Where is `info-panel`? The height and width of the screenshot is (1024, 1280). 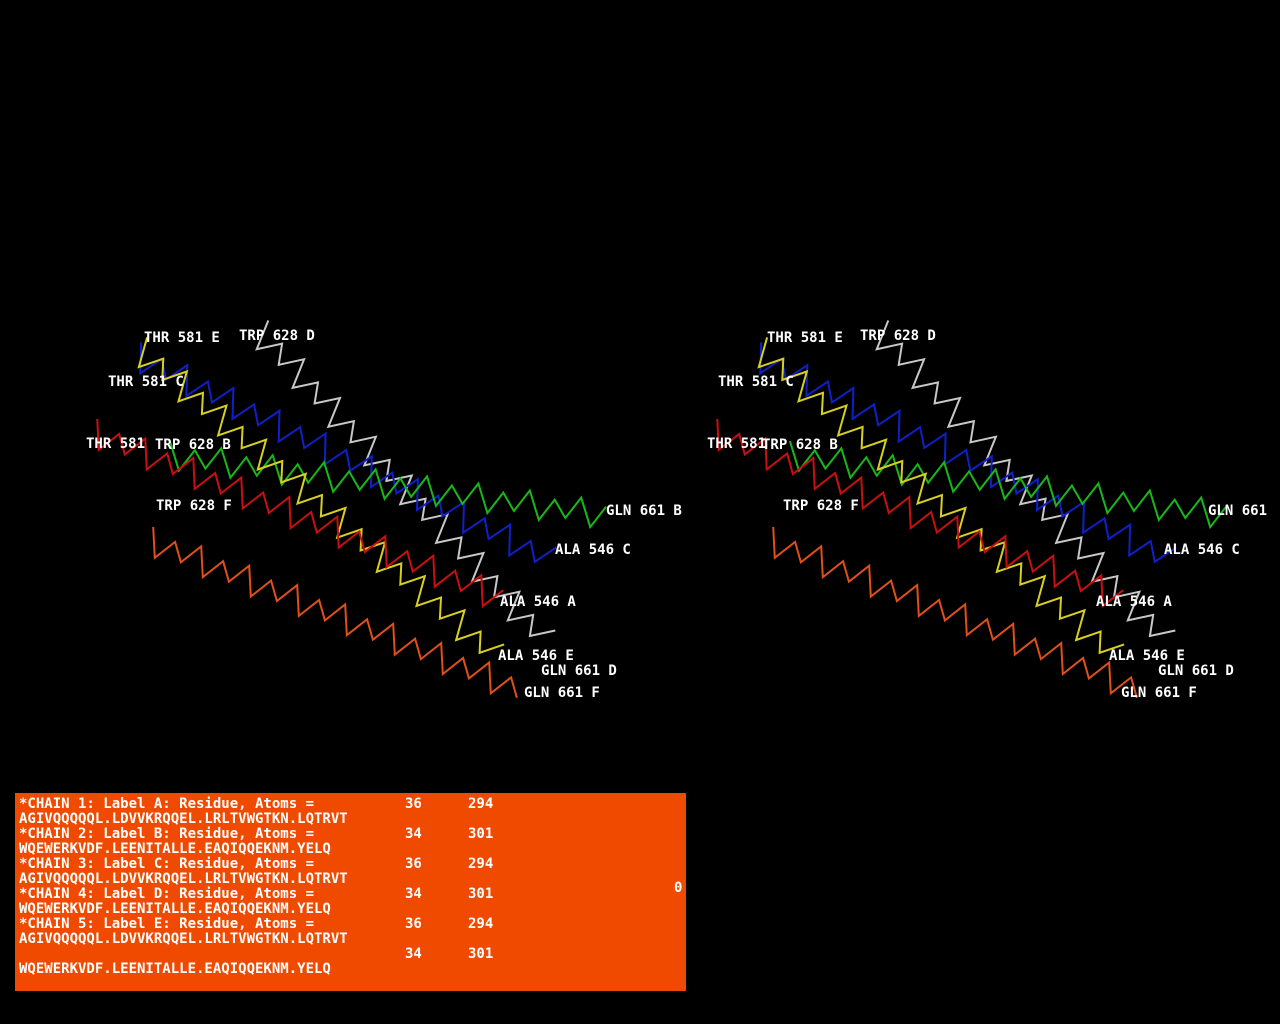 info-panel is located at coordinates (350, 892).